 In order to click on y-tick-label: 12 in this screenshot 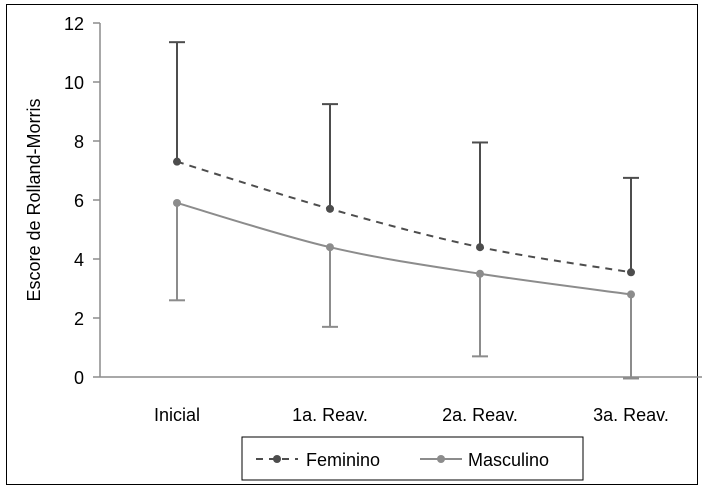, I will do `click(74, 24)`.